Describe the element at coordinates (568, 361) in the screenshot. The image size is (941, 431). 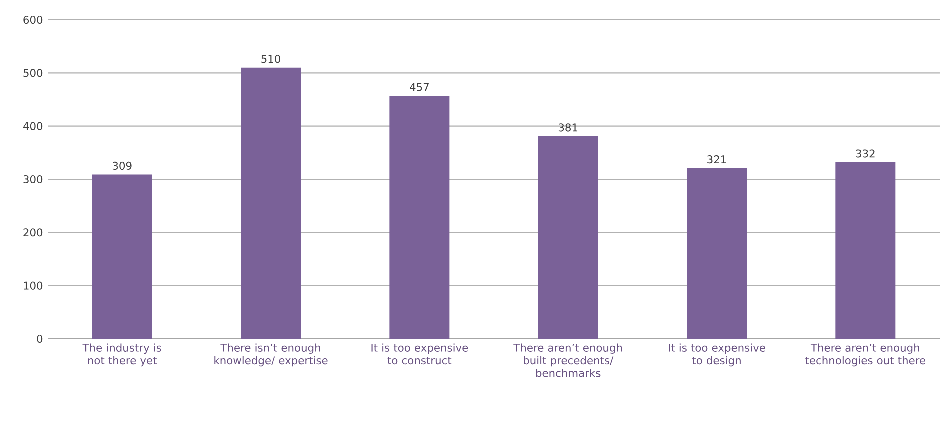
I see `x-tick-label: There aren’t enough built precedents/ benchmarks` at that location.